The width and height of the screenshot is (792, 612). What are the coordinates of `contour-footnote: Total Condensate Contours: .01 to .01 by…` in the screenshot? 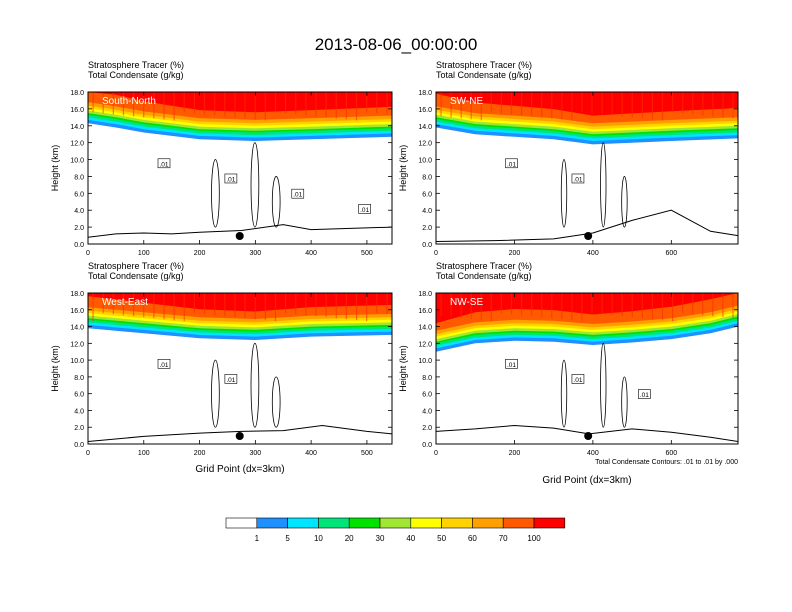 It's located at (666, 462).